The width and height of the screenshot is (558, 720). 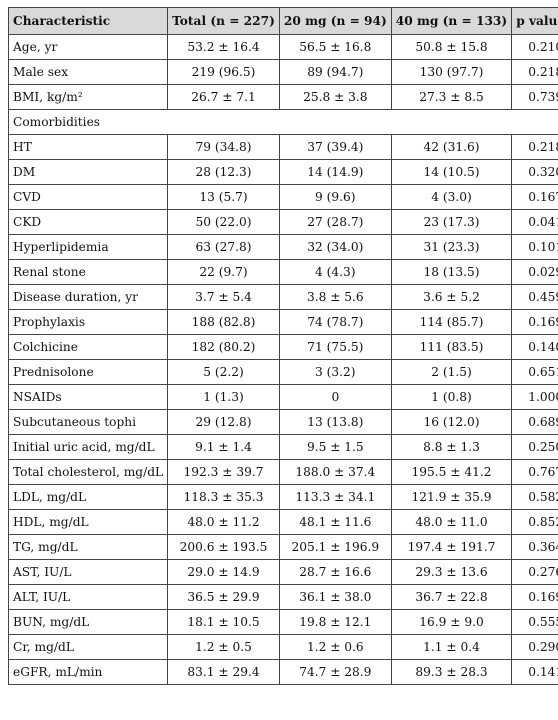 What do you see at coordinates (335, 622) in the screenshot?
I see `cell-20mg: 19.8 ± 12.1` at bounding box center [335, 622].